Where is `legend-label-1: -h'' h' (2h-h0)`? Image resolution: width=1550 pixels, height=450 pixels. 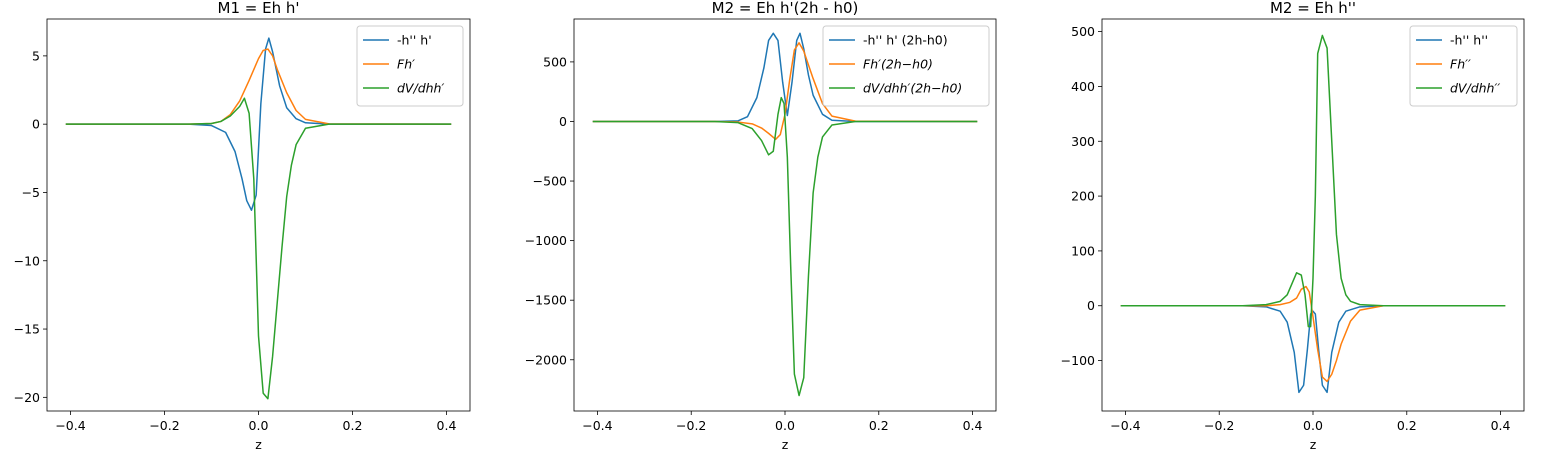 legend-label-1: -h'' h' (2h-h0) is located at coordinates (905, 40).